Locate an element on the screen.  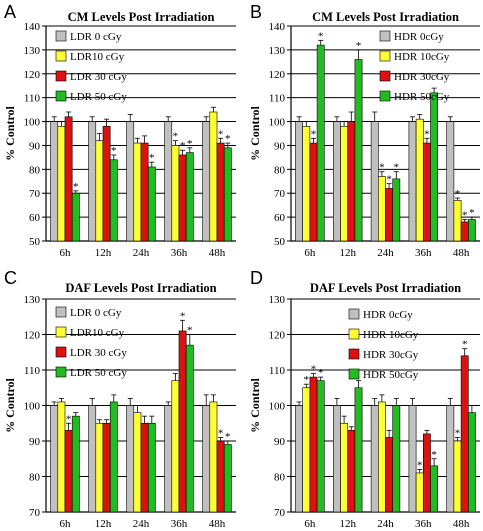
chart-title: DAF Levels Post Irradiation is located at coordinates (385, 288).